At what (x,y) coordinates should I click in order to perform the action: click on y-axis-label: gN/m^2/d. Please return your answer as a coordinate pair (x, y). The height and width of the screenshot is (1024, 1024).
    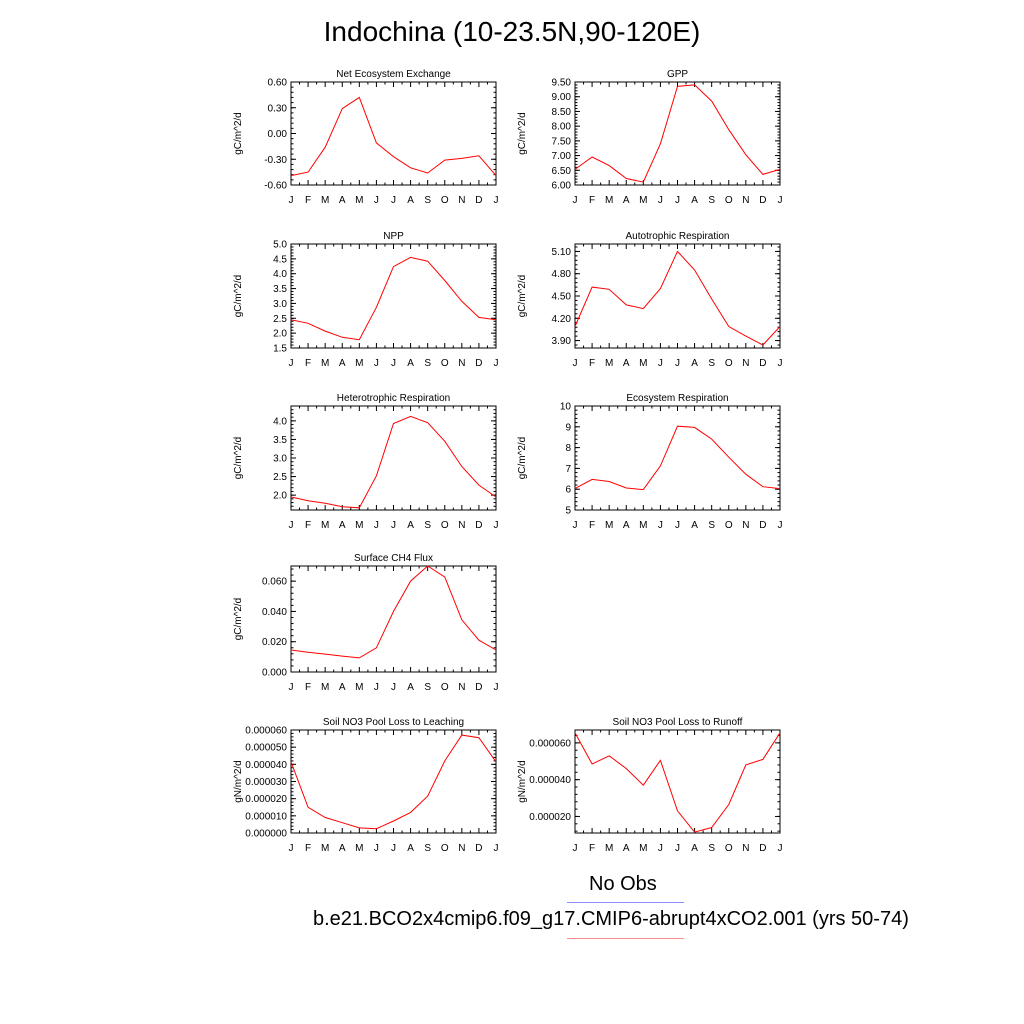
    Looking at the image, I should click on (238, 781).